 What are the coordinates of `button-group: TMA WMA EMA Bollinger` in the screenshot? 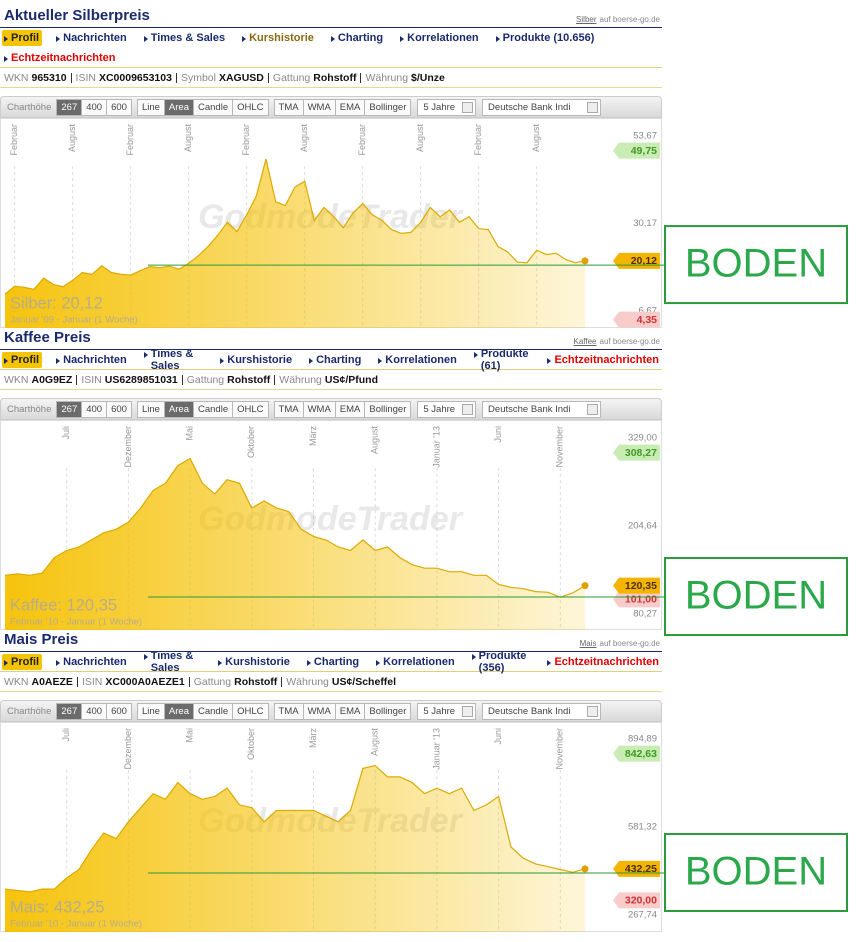 It's located at (342, 107).